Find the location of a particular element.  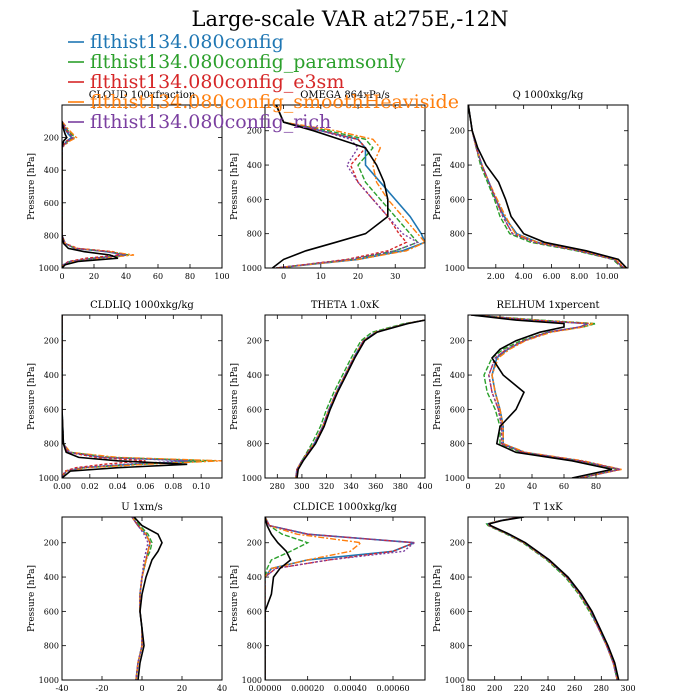

x-tick-label: 0.00020 is located at coordinates (307, 688).